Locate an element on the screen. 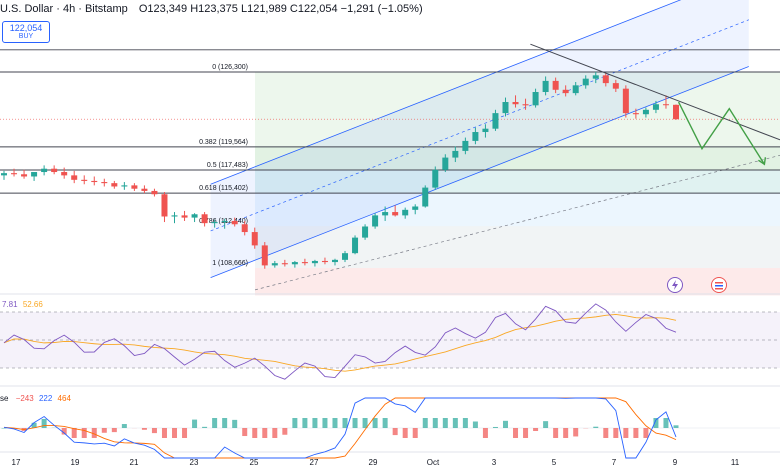 This screenshot has width=780, height=470. lightning-icon is located at coordinates (675, 285).